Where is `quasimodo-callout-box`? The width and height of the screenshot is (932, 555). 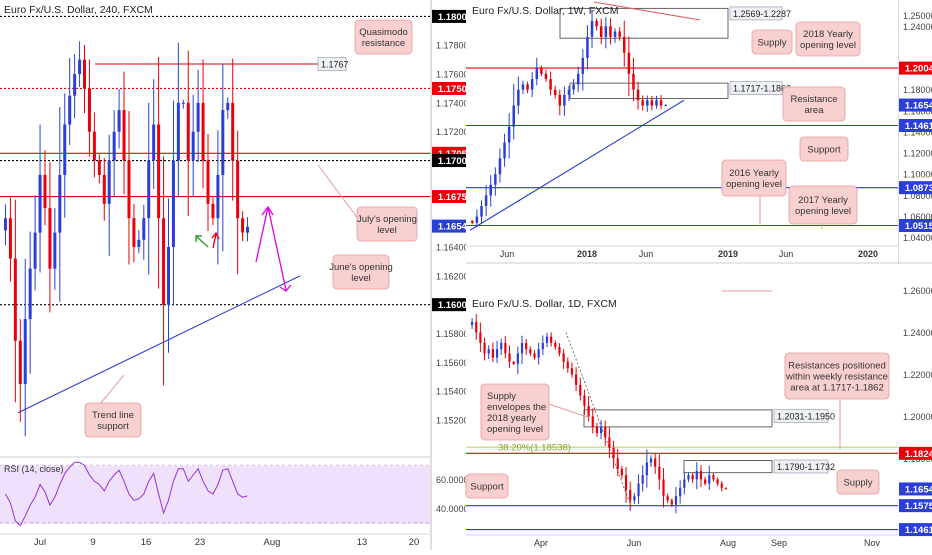 quasimodo-callout-box is located at coordinates (383, 37).